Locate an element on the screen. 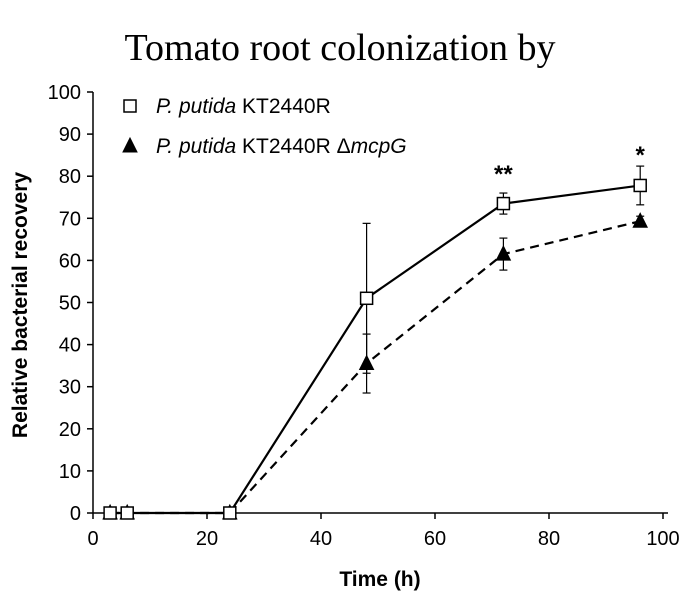  significance-annotations: *** is located at coordinates (569, 165).